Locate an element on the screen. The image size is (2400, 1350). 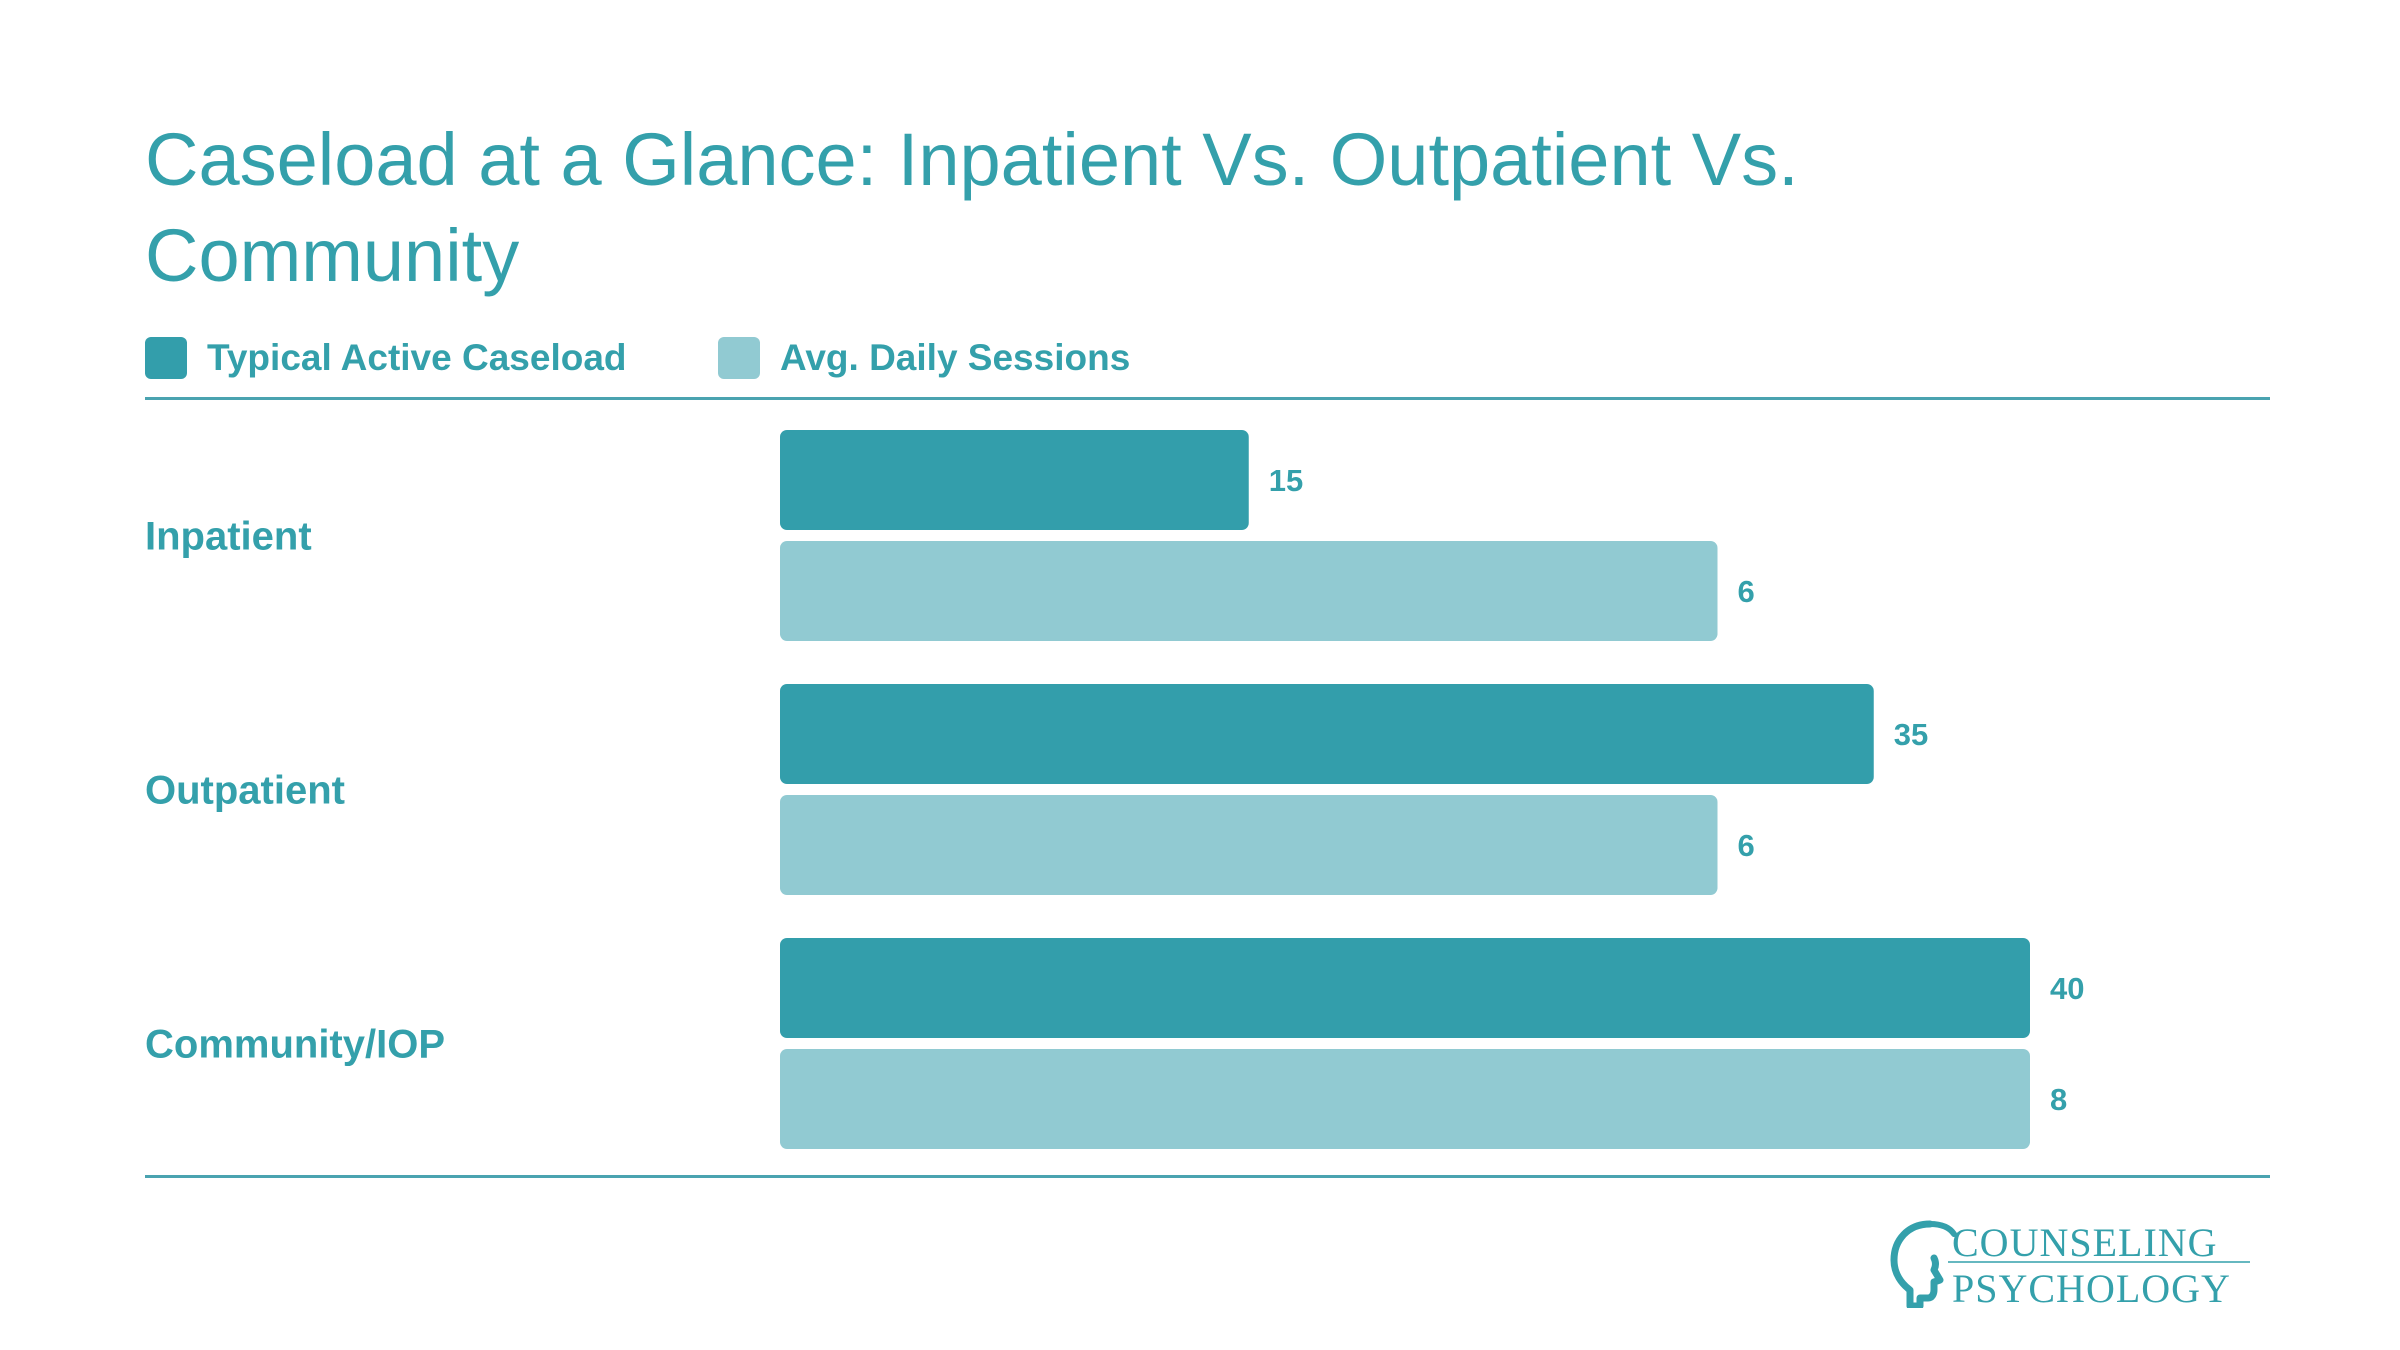
legend-label-caseload: Typical Active Caseload is located at coordinates (417, 357).